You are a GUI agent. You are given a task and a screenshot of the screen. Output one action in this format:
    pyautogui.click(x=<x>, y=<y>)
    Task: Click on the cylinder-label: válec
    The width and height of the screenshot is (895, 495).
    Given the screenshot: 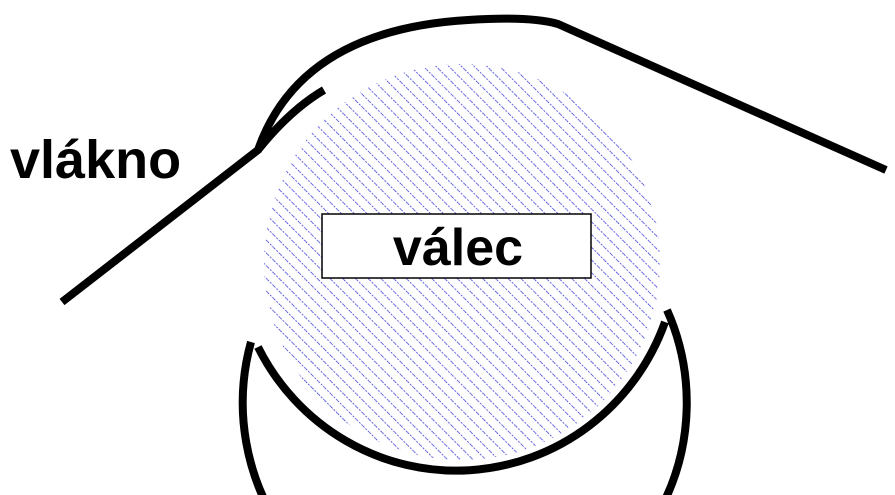 What is the action you would take?
    pyautogui.click(x=458, y=248)
    